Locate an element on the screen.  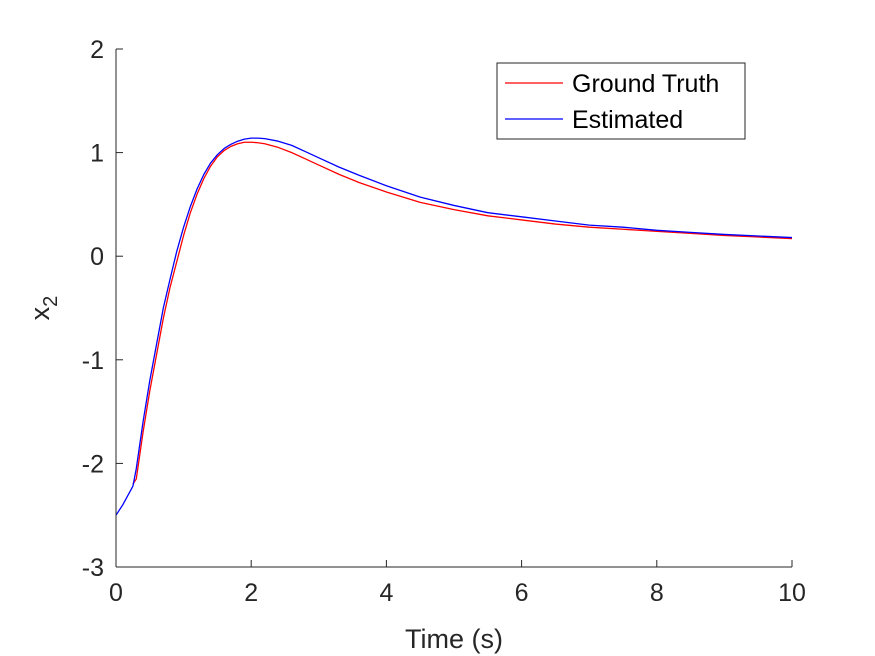
y-tick-label: -2 is located at coordinates (93, 464).